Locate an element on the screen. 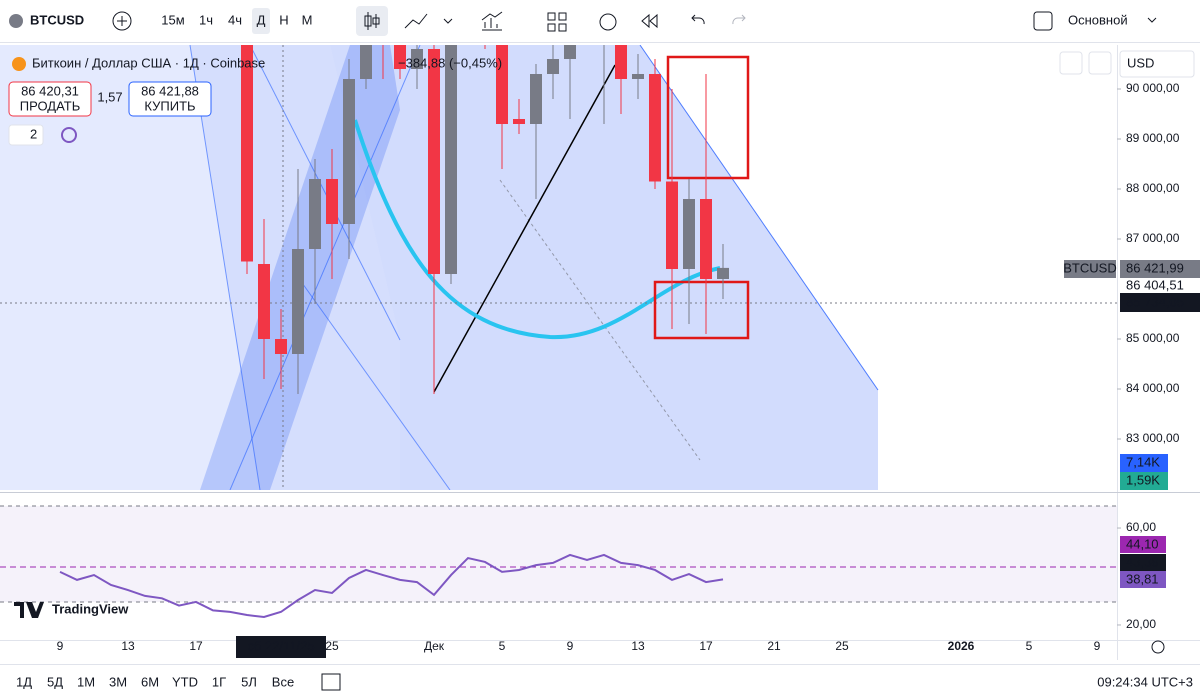 This screenshot has width=1200, height=697. interval: Н is located at coordinates (283, 19).